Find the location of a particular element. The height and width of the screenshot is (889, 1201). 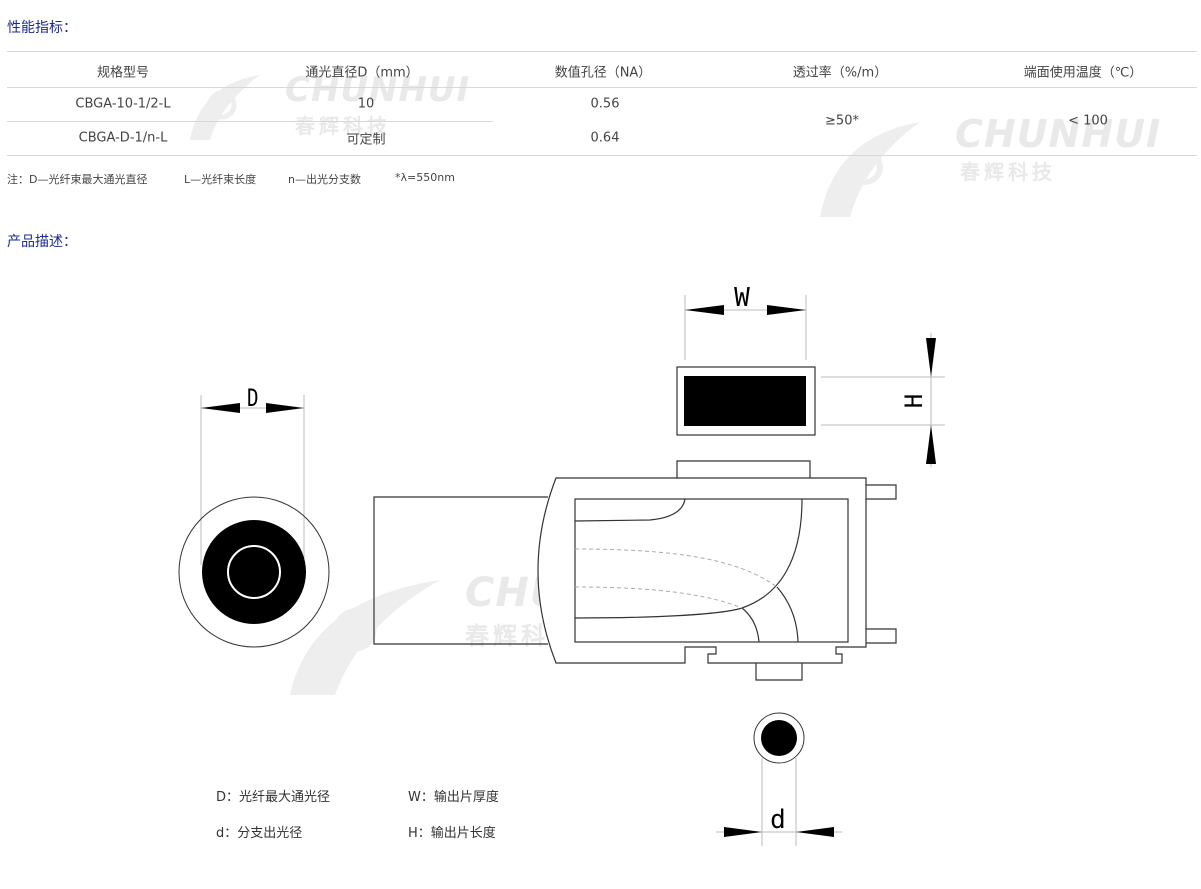

cell-model: CBGA-10-1/2-L is located at coordinates (123, 104).